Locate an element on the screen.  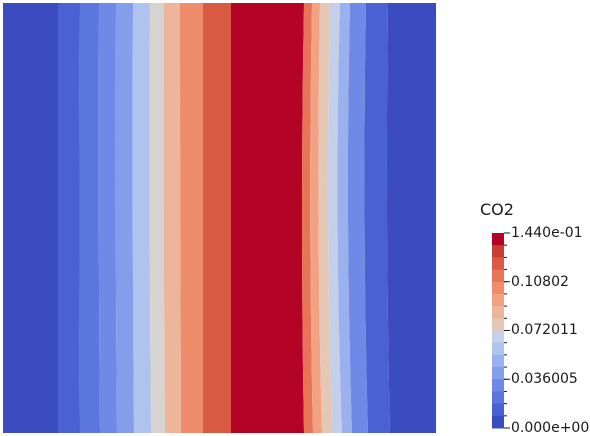
legend-tick-label: 0.10802 is located at coordinates (540, 281).